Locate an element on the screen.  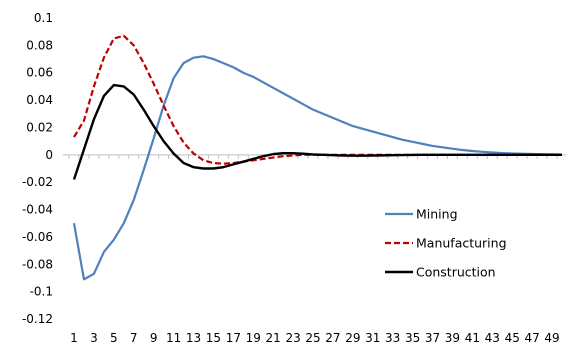
x-tick-label: 33 is located at coordinates (392, 338).